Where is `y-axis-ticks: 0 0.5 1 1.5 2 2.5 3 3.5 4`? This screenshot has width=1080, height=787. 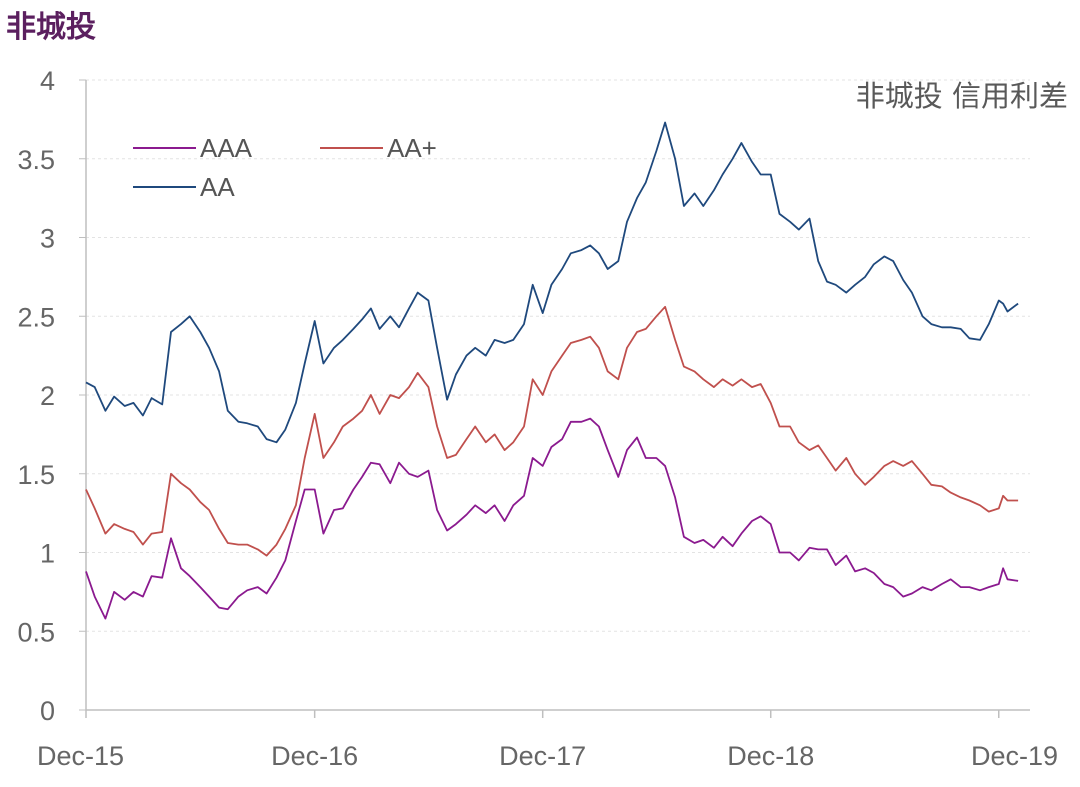
y-axis-ticks: 0 0.5 1 1.5 2 2.5 3 3.5 4 is located at coordinates (51, 396).